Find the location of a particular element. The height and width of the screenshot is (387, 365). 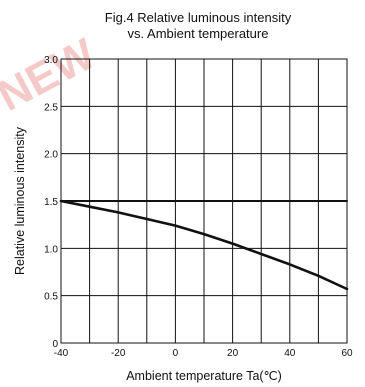

y-axis-ticks: 0 0.5 1.0 1.5 2.0 2.5 3.0 is located at coordinates (51, 202).